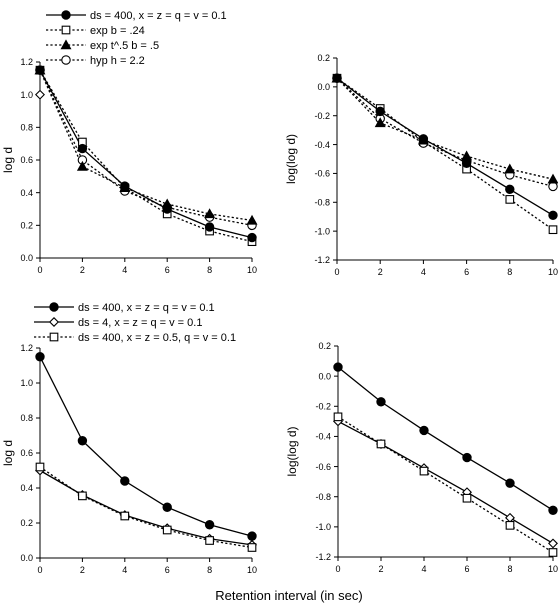 The width and height of the screenshot is (558, 608). I want to click on y-tick-label: 1.2, so click(26, 348).